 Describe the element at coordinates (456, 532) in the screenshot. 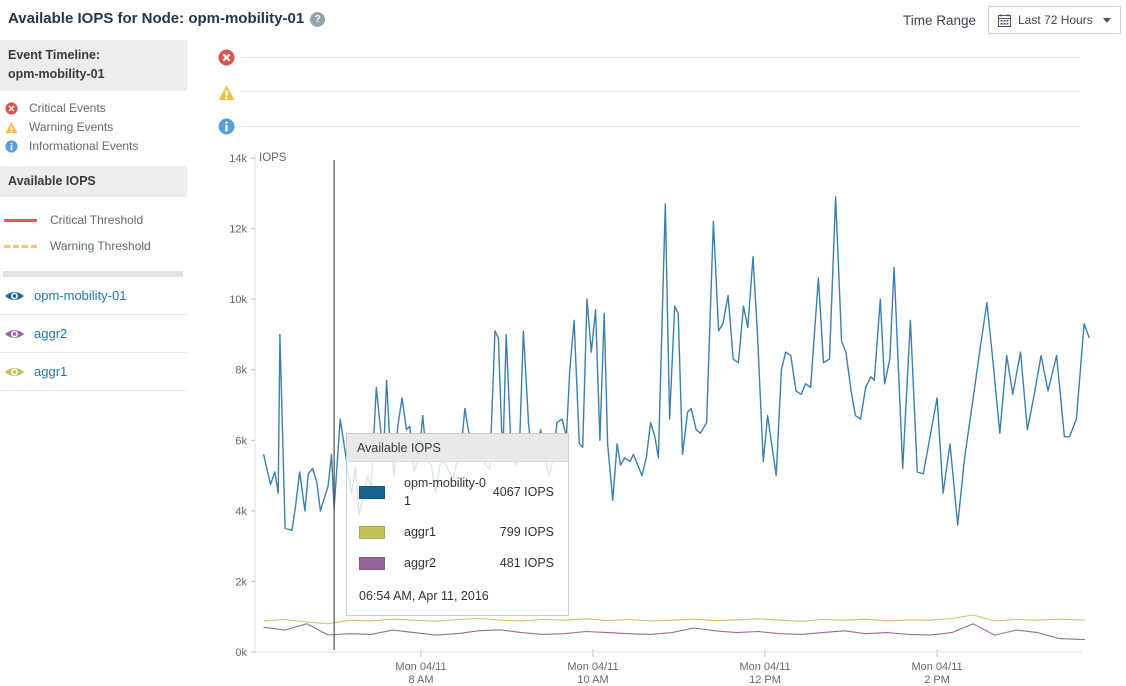

I see `tooltip-row-aggr1: aggr1 799 IOPS` at that location.